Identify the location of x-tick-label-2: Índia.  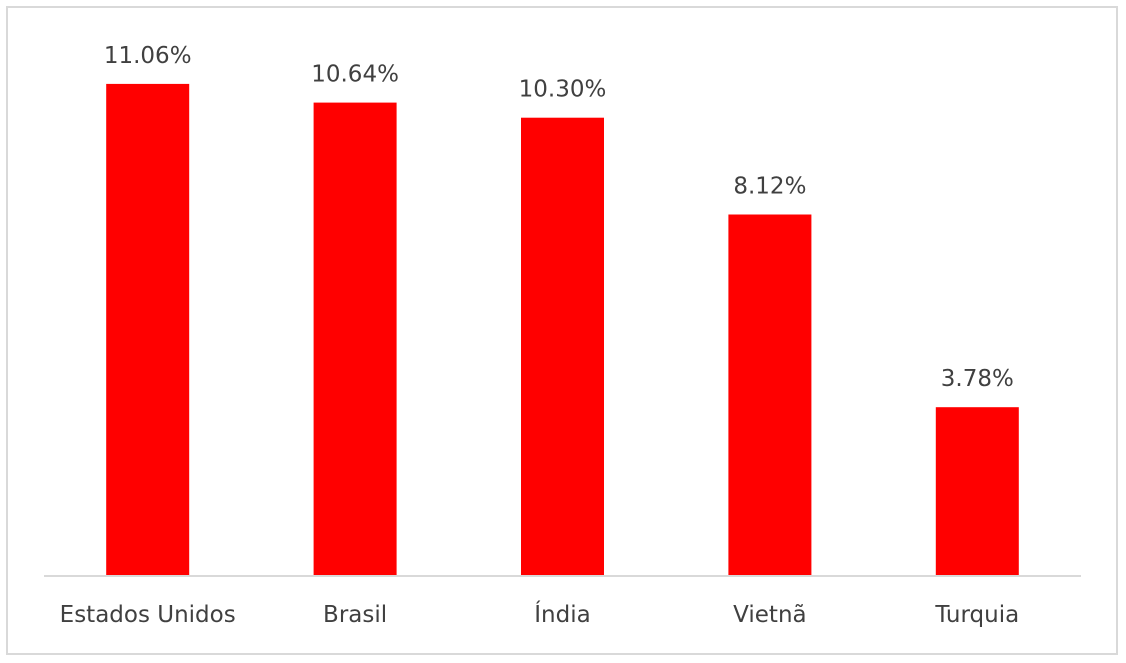
(562, 614).